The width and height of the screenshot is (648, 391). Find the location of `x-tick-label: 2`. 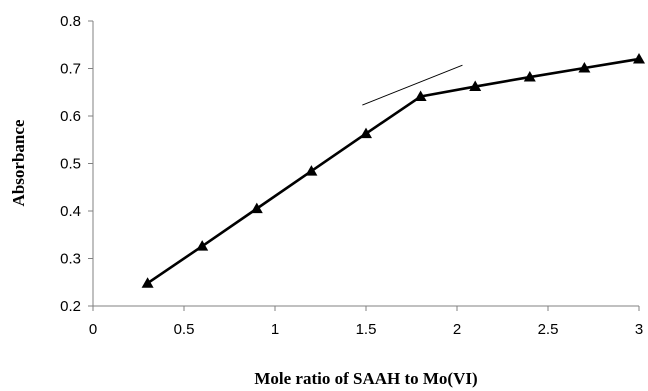

x-tick-label: 2 is located at coordinates (457, 329).